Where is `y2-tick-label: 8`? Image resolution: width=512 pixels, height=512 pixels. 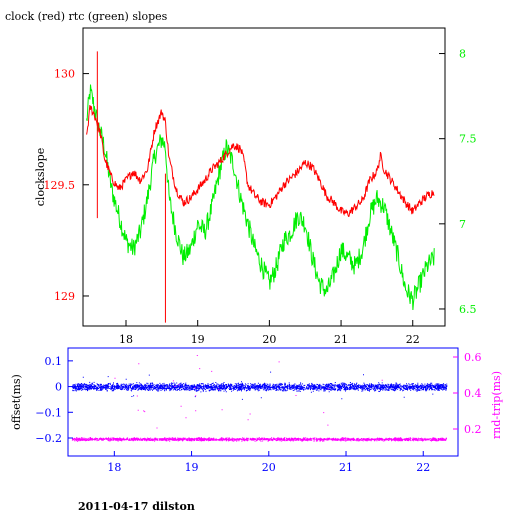
y2-tick-label: 8 is located at coordinates (462, 54).